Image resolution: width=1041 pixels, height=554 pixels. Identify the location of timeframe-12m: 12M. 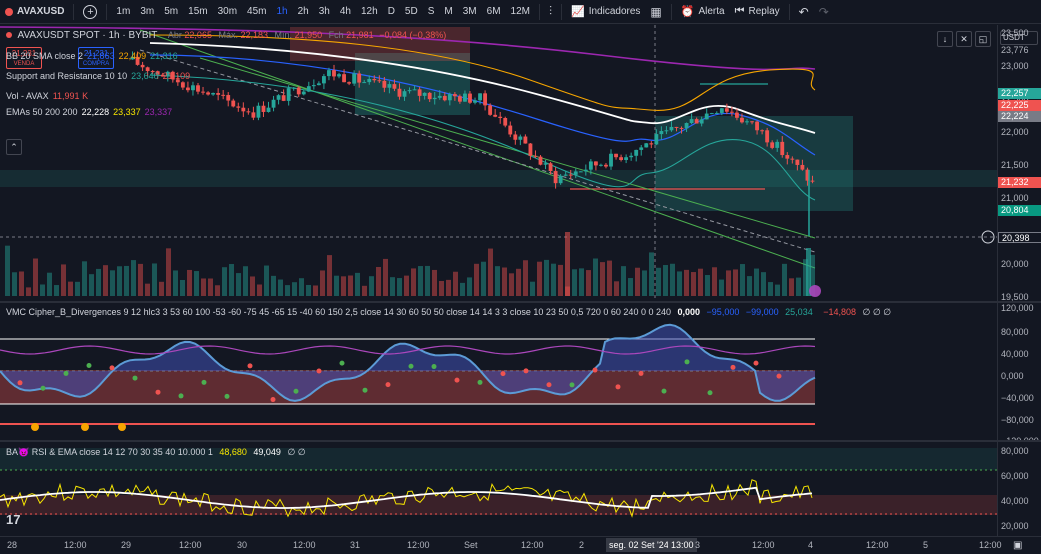
(520, 11).